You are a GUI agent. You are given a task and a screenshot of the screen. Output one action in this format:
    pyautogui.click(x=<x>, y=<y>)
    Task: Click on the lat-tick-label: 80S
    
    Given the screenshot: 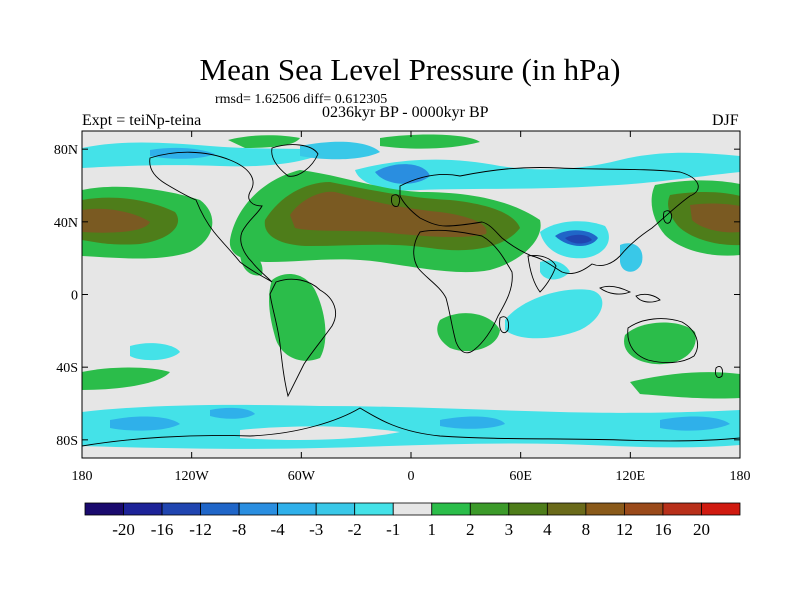 What is the action you would take?
    pyautogui.click(x=67, y=441)
    